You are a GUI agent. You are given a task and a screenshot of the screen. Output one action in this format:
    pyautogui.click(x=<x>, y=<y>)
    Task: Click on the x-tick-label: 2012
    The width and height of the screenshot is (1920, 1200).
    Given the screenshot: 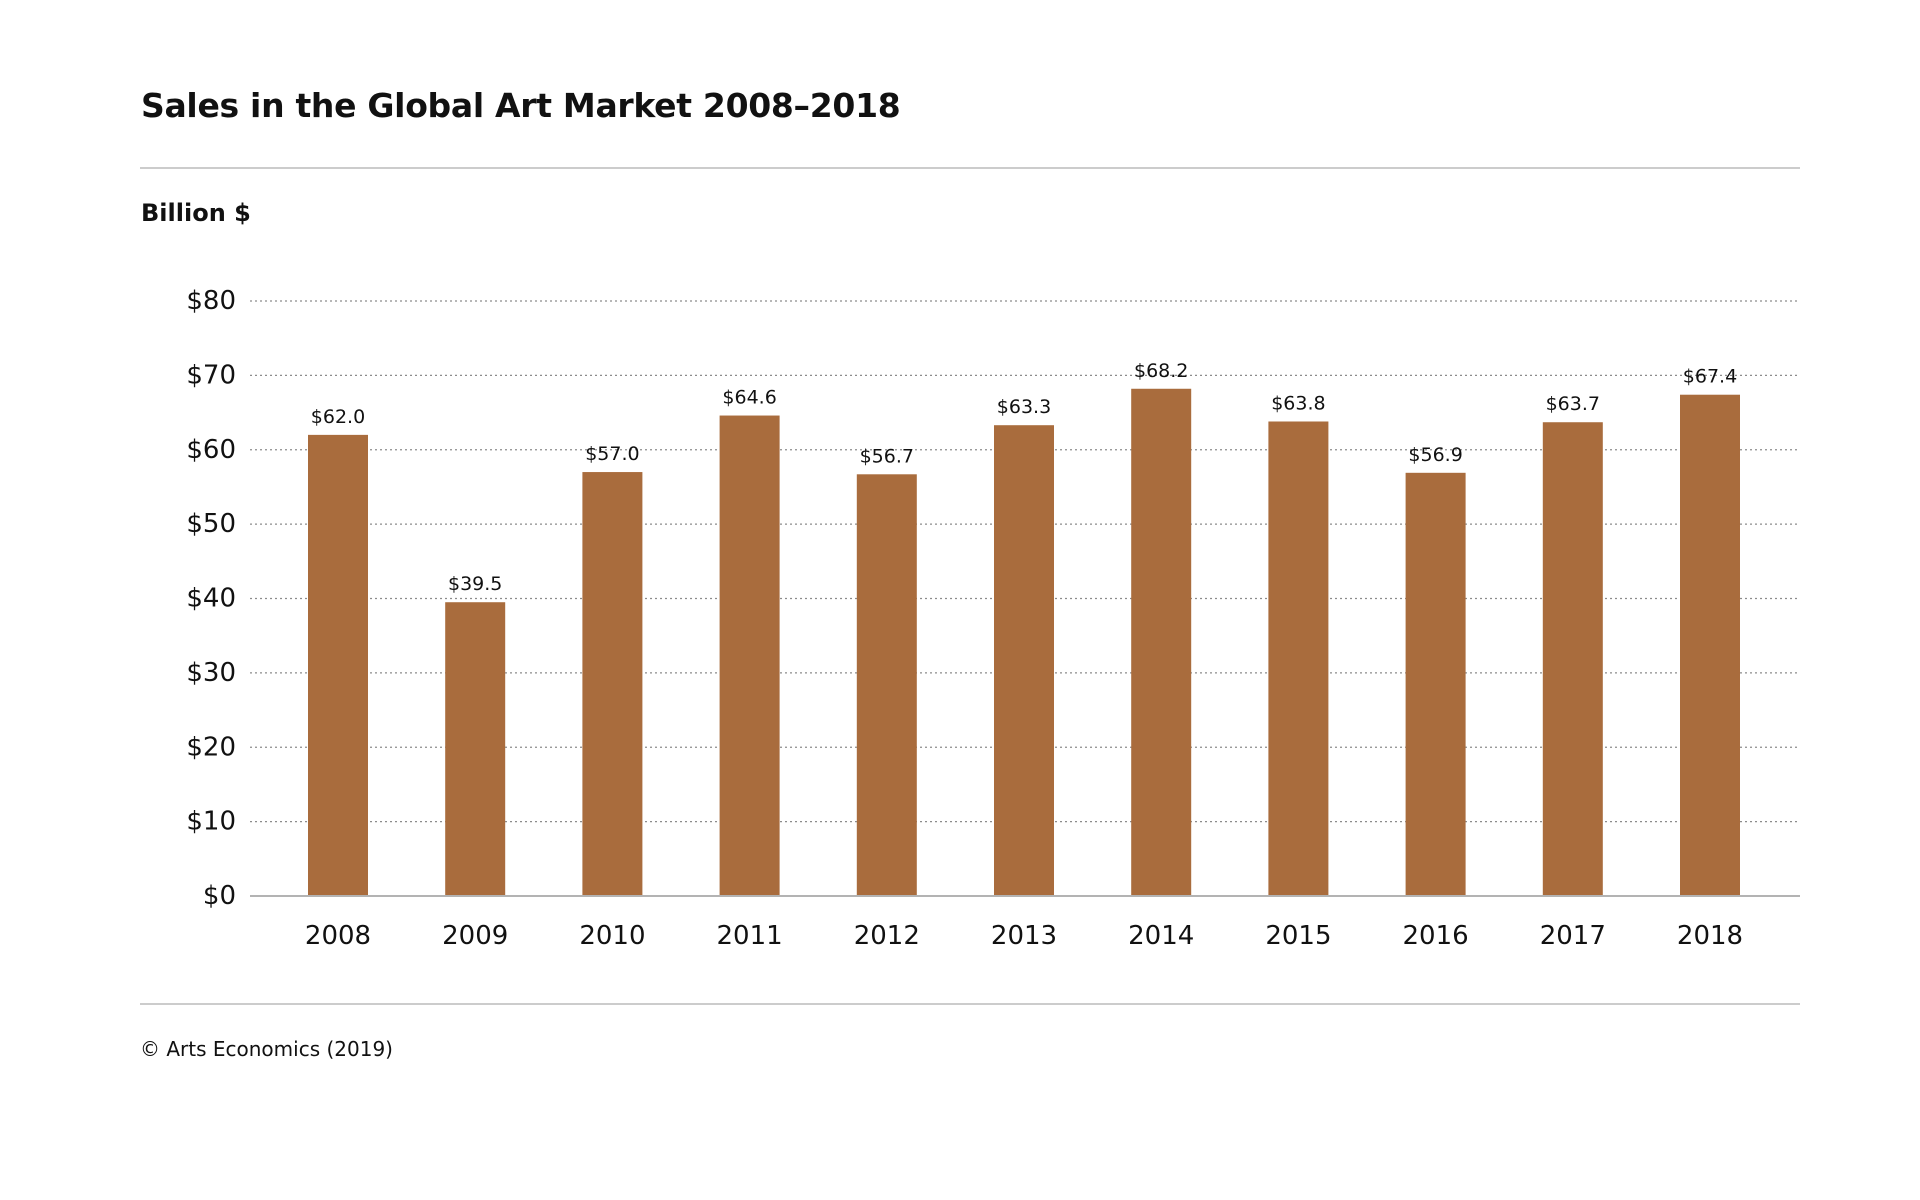 What is the action you would take?
    pyautogui.click(x=887, y=936)
    